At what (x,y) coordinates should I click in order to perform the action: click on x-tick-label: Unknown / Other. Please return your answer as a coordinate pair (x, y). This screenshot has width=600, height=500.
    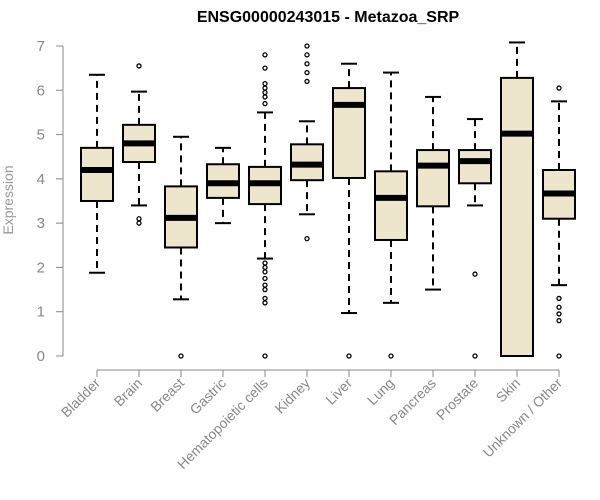
    Looking at the image, I should click on (523, 418).